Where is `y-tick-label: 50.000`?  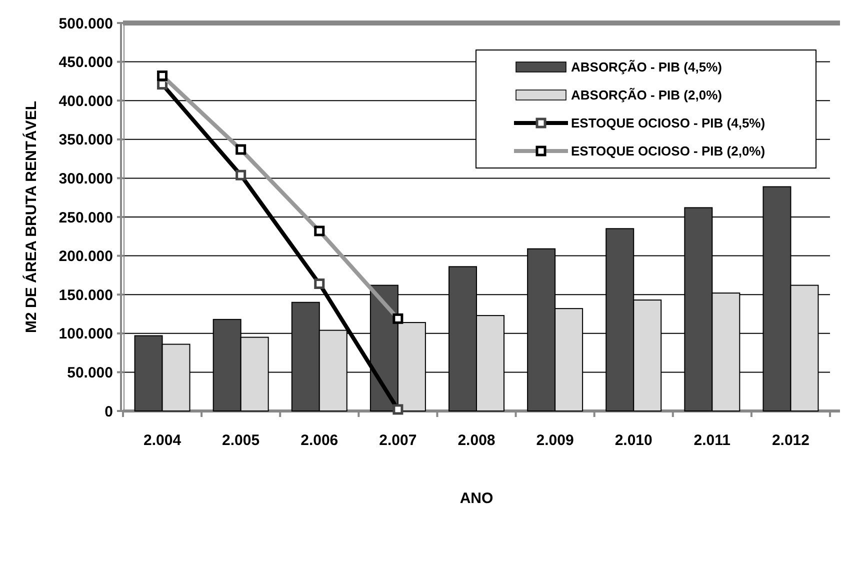
y-tick-label: 50.000 is located at coordinates (90, 373).